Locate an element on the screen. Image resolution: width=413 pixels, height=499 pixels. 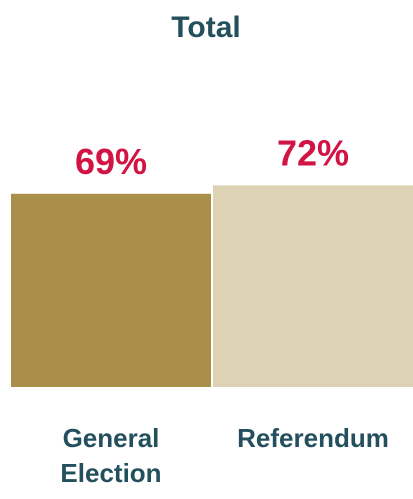
category-label-referendum: Referendum is located at coordinates (313, 438).